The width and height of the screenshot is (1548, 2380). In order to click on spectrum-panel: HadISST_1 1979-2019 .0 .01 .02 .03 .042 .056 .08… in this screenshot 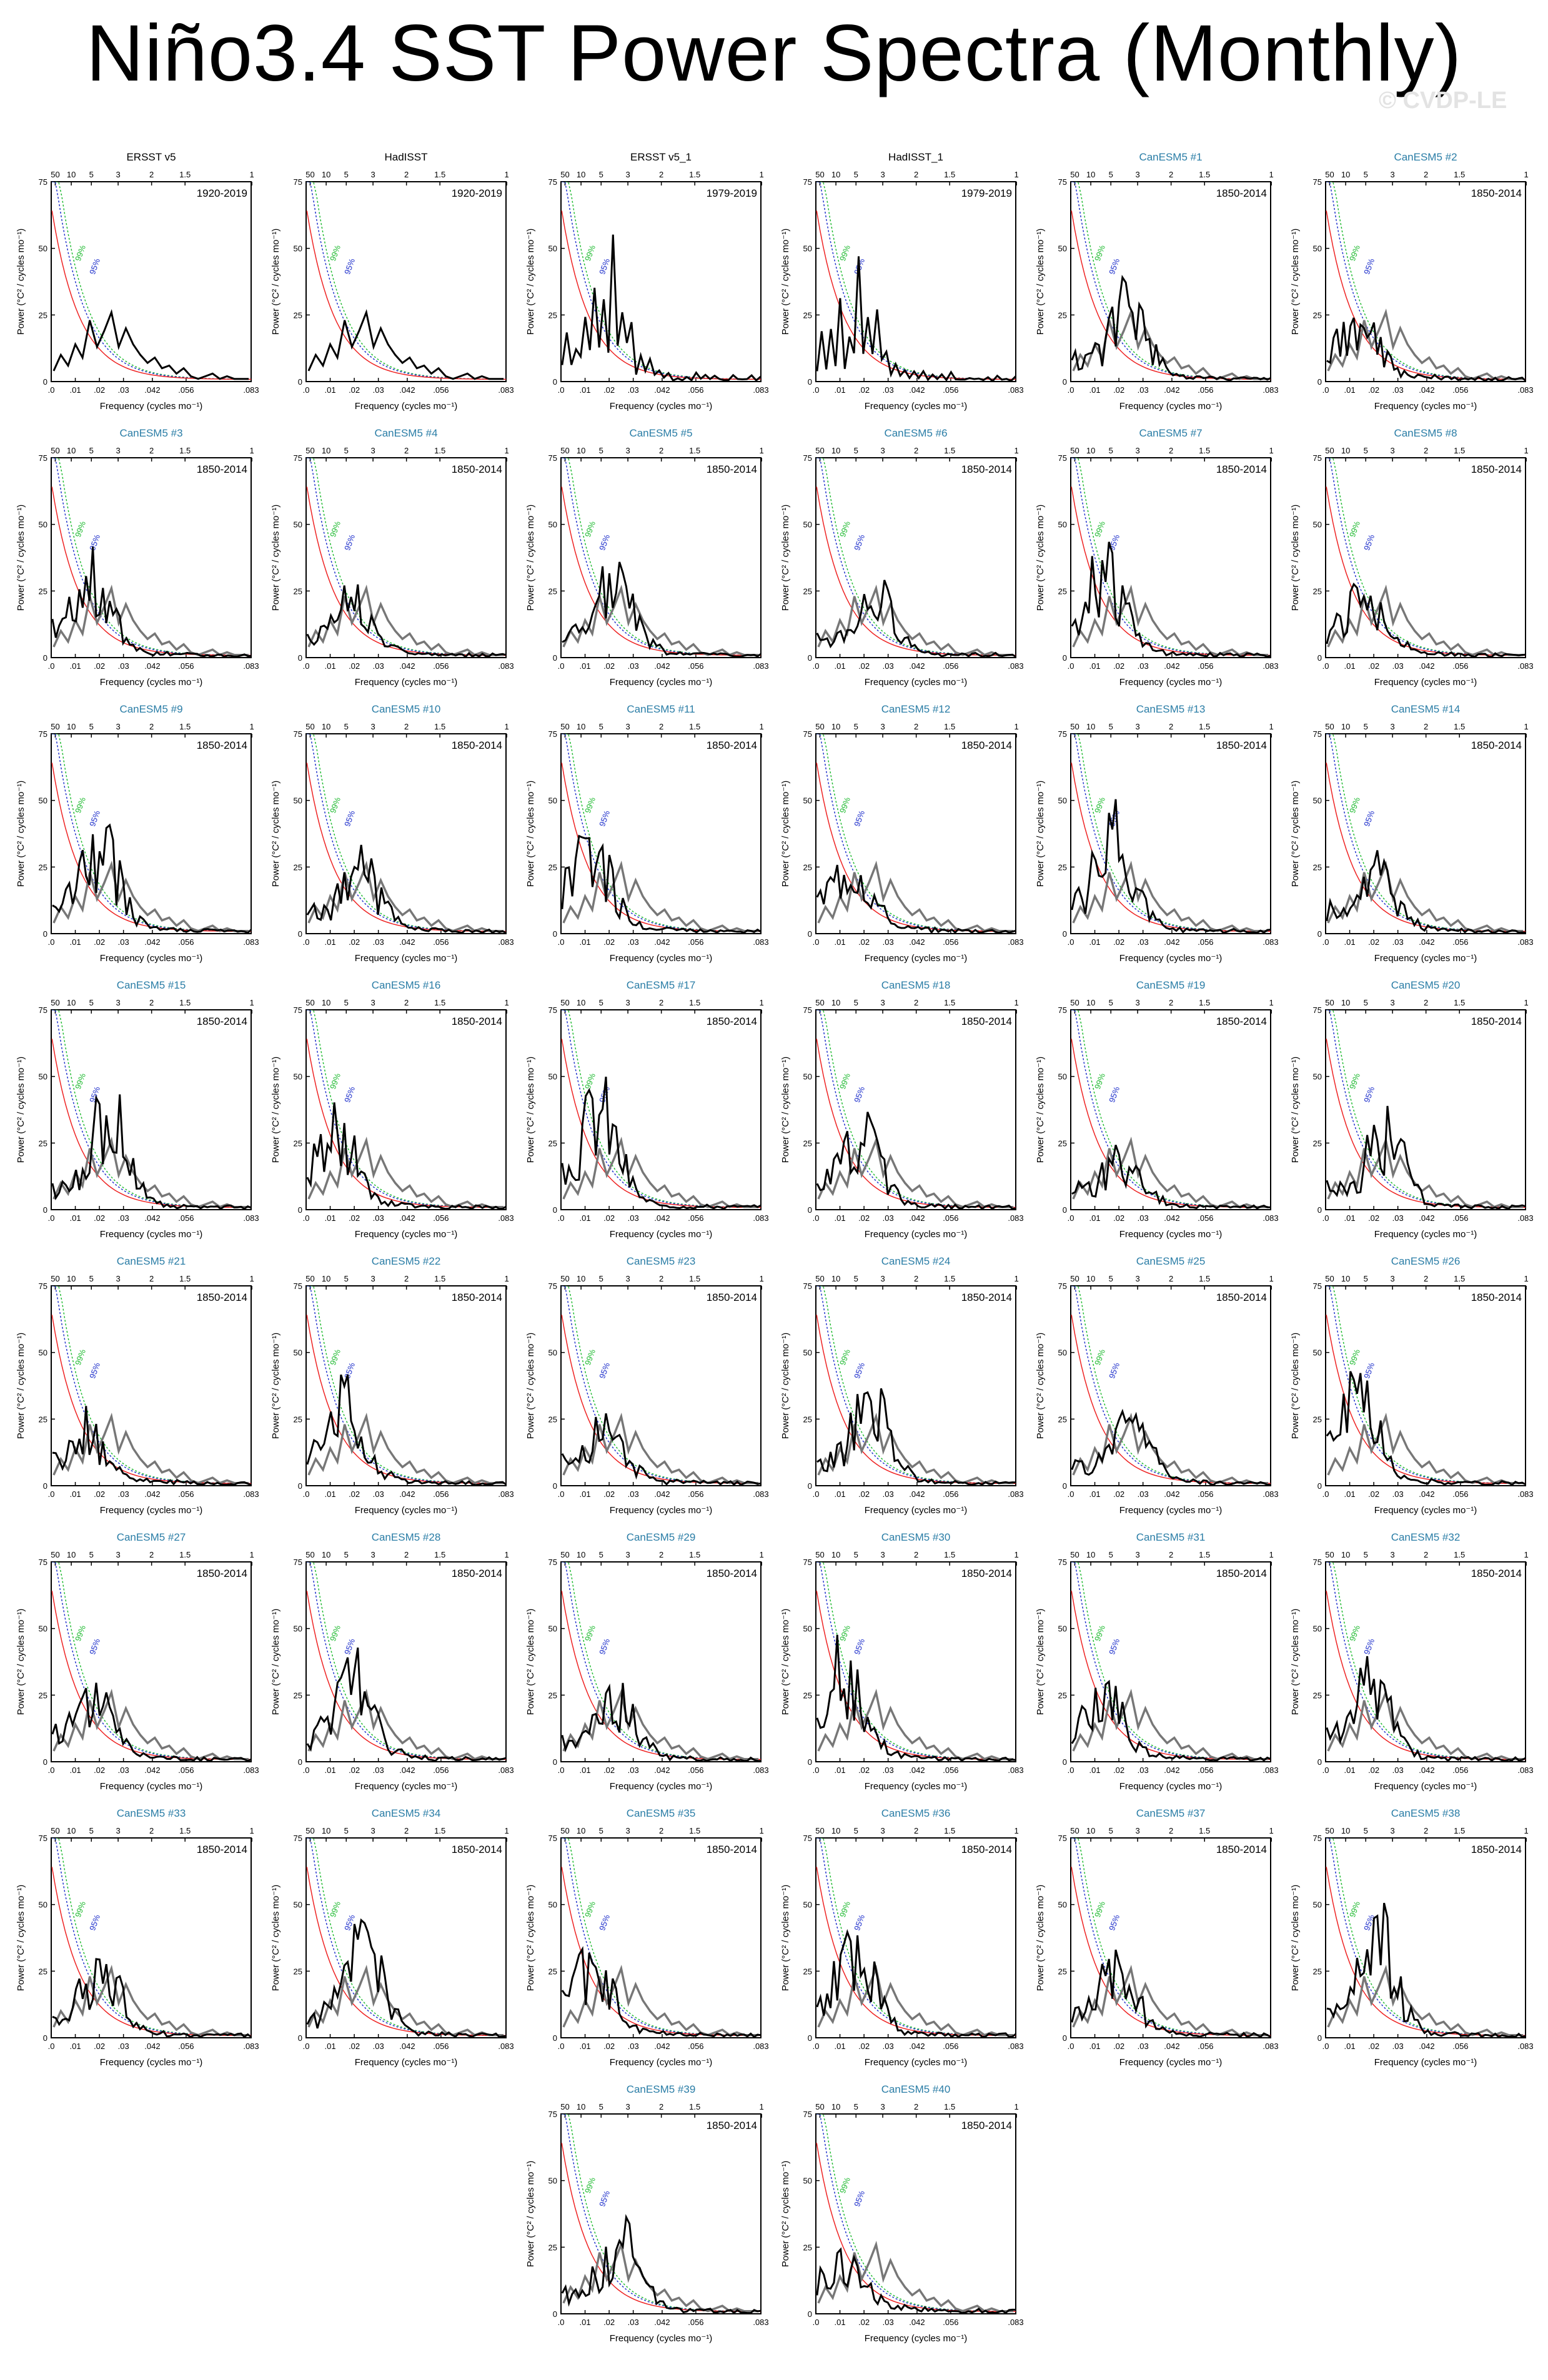, I will do `click(902, 281)`.